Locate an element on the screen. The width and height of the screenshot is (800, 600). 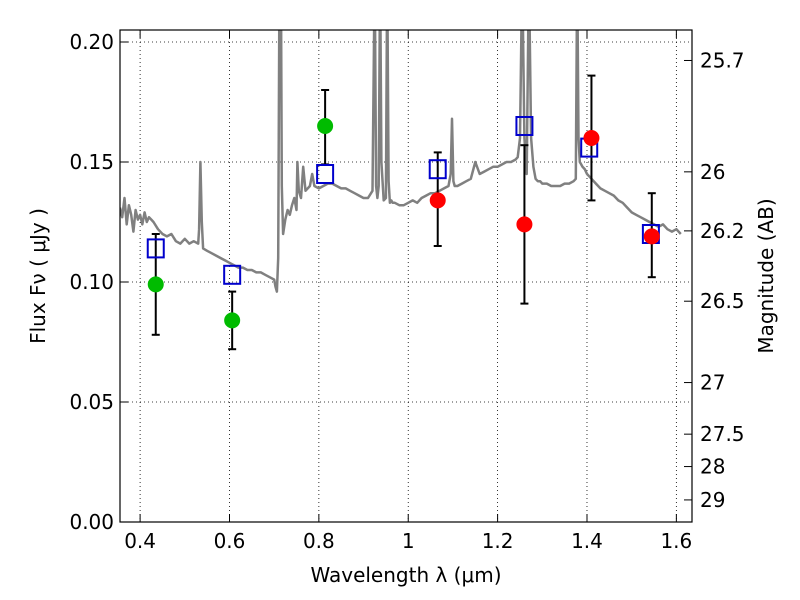
x-tick-label: 0.4 is located at coordinates (140, 541).